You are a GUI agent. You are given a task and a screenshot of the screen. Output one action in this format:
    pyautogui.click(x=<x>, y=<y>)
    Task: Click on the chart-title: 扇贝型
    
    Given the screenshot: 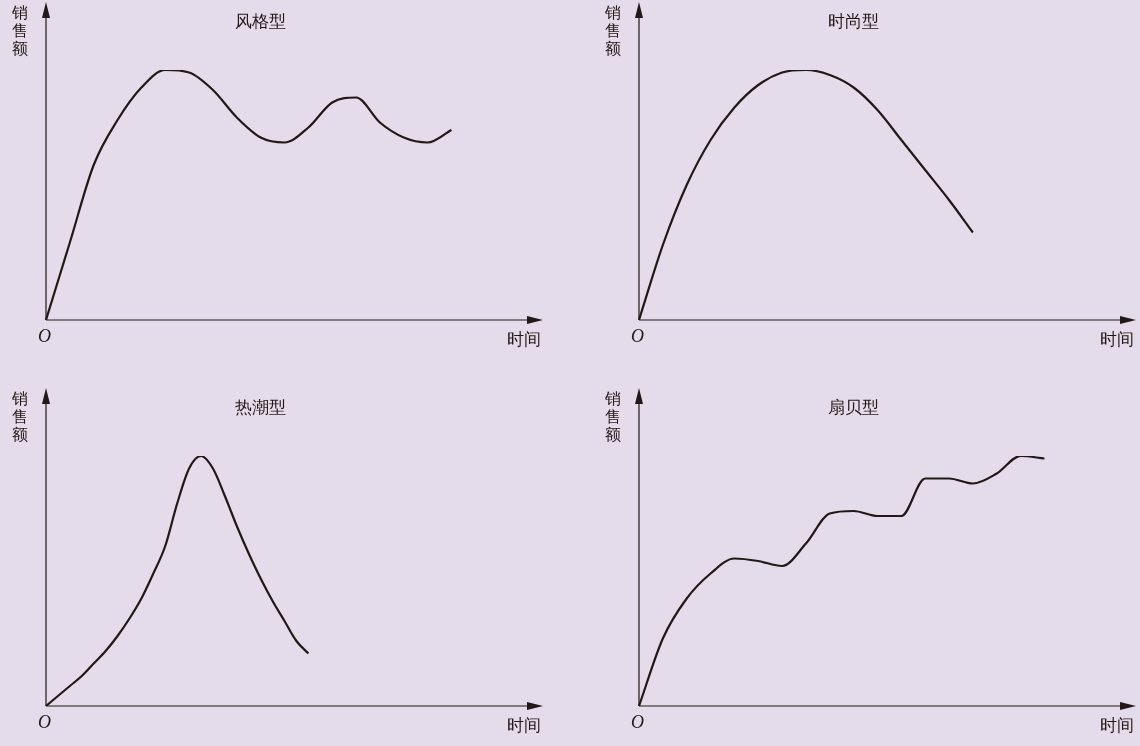 What is the action you would take?
    pyautogui.click(x=853, y=407)
    